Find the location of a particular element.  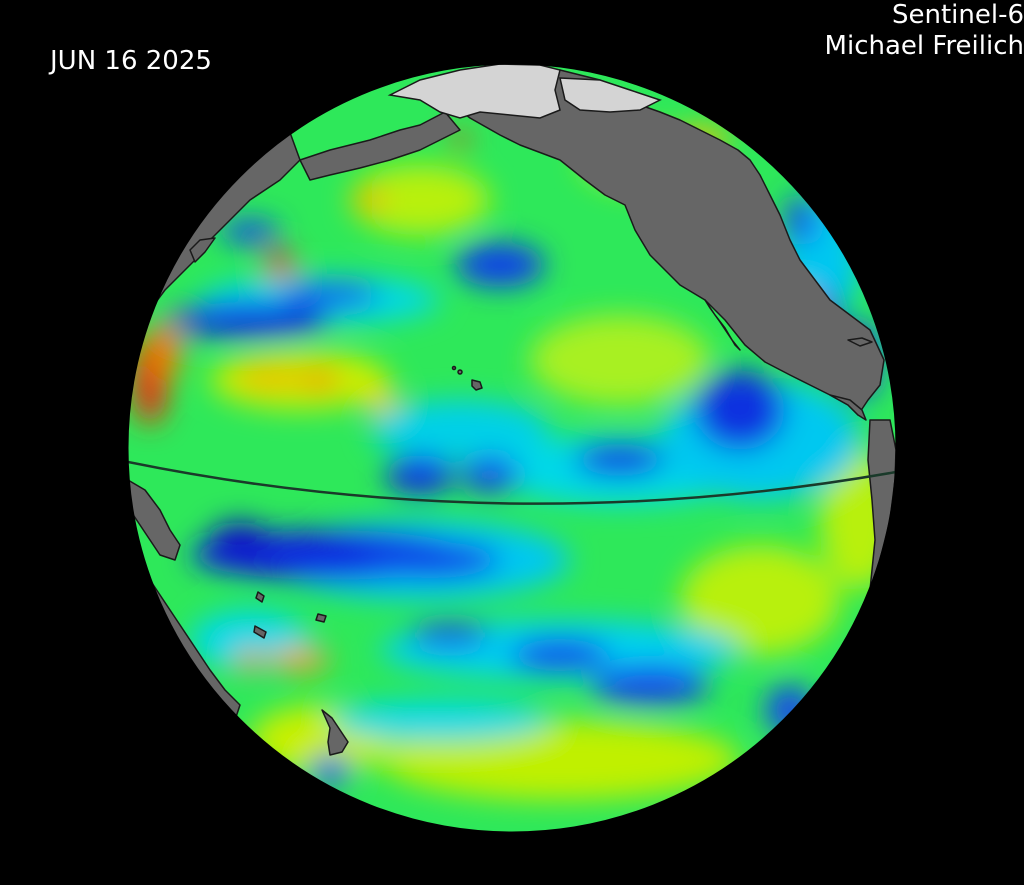

mission-title: Sentinel-6 Michael Freilich is located at coordinates (512, 31).